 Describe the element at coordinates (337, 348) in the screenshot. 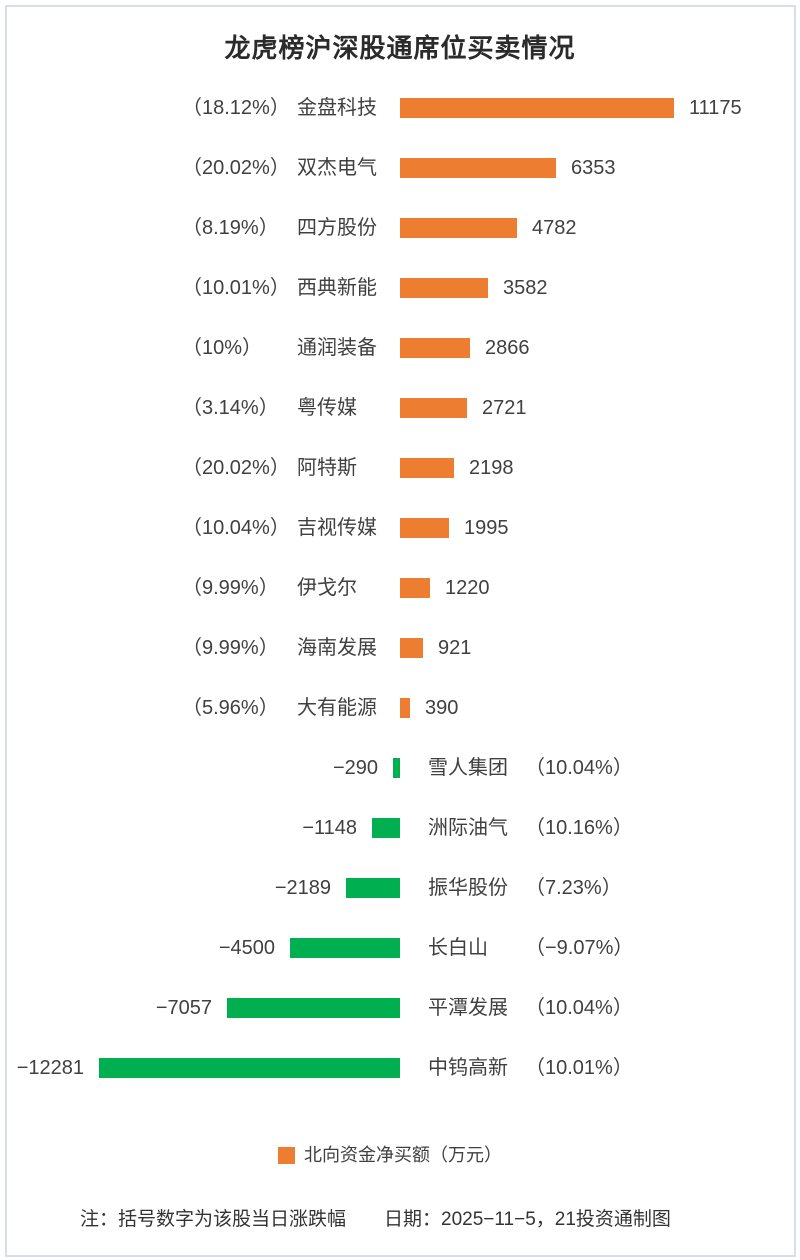

I see `stock-name: 通润装备` at that location.